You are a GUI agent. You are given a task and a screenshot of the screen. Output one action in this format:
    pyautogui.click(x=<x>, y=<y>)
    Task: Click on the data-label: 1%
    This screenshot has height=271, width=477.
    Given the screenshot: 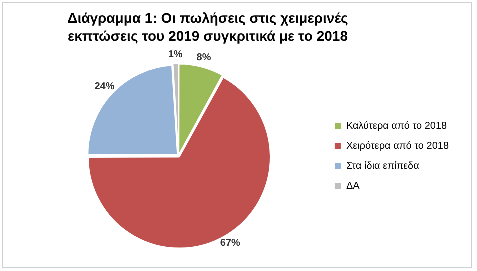 What is the action you would take?
    pyautogui.click(x=175, y=54)
    